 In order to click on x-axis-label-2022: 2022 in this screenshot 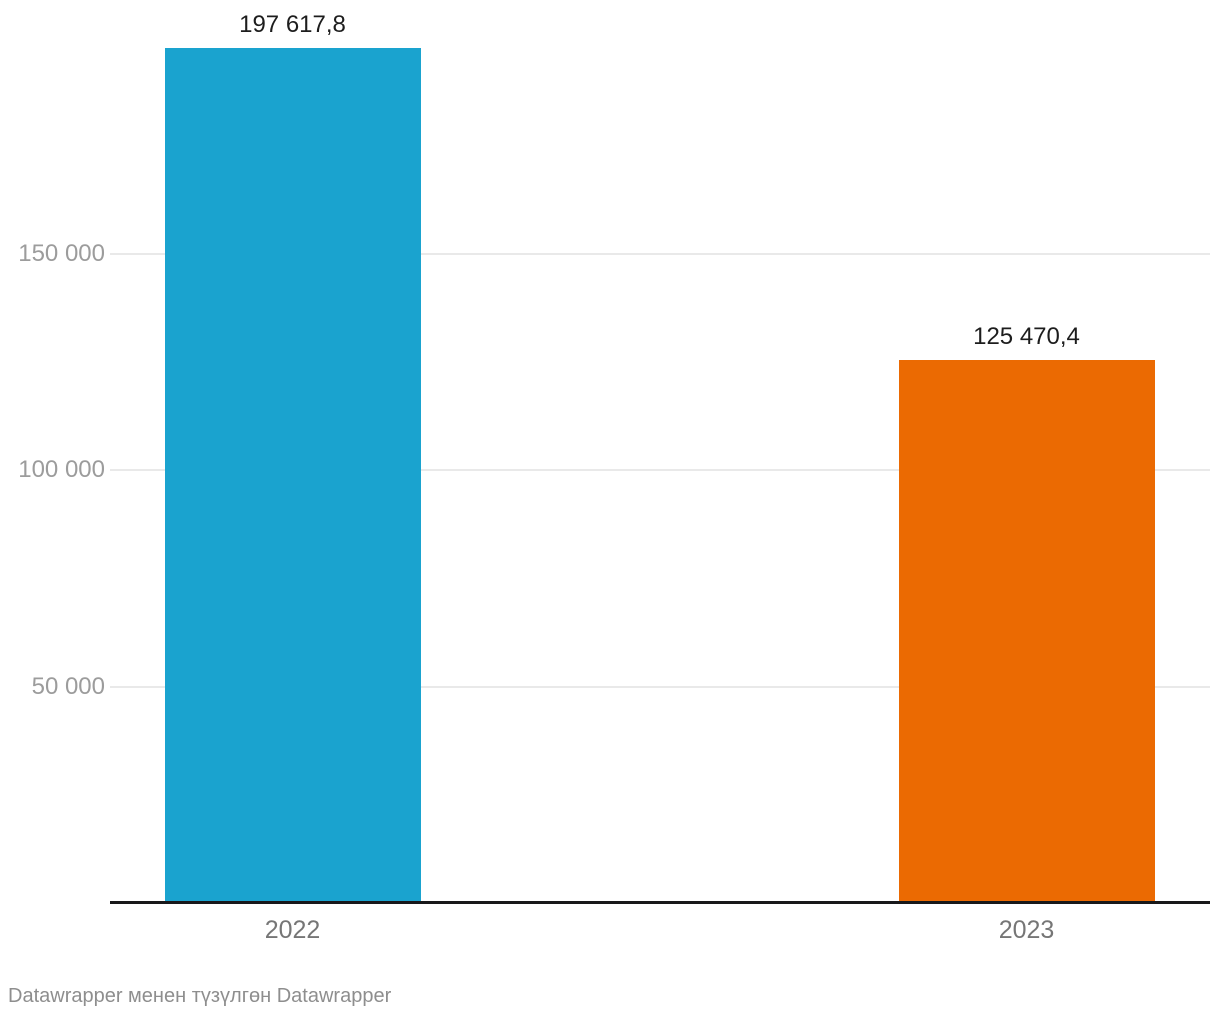, I will do `click(292, 930)`.